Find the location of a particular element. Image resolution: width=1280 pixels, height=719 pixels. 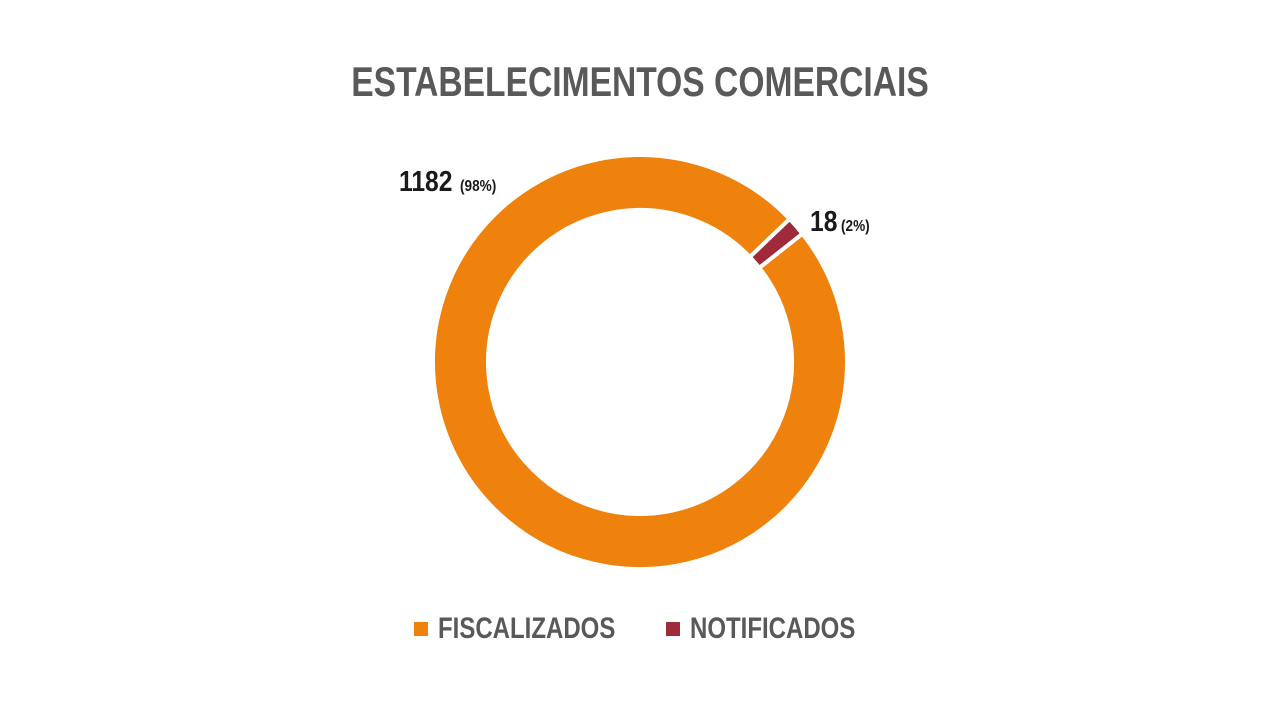

legend-swatch-fiscalizados is located at coordinates (420, 629).